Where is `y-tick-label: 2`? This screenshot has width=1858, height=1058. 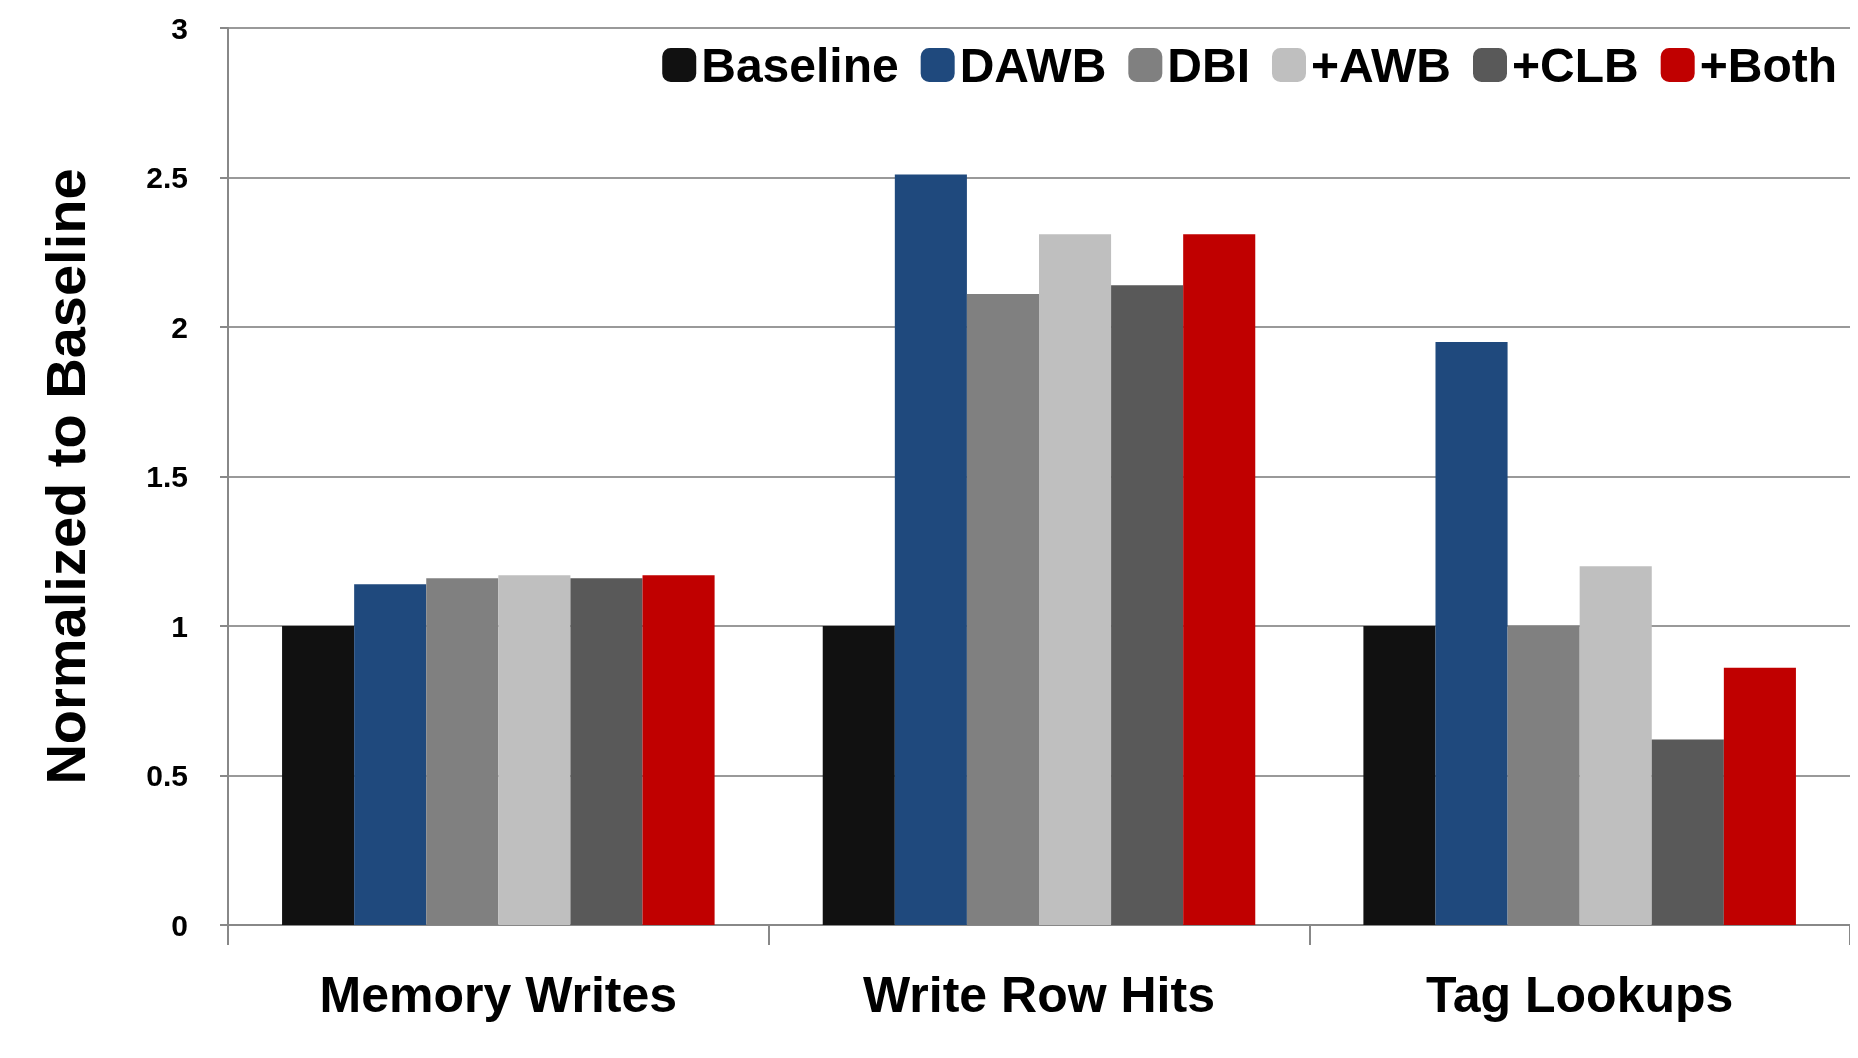 y-tick-label: 2 is located at coordinates (179, 327).